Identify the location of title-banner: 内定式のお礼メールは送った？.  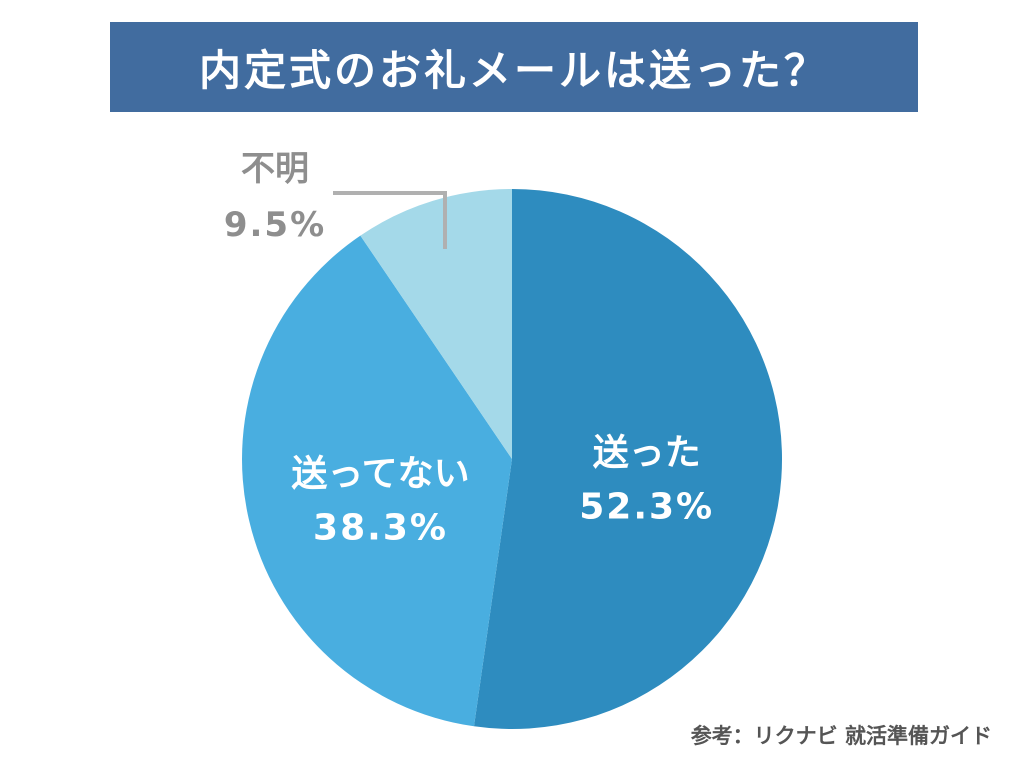
(514, 67).